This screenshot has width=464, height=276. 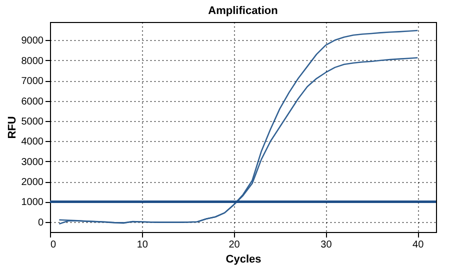 I want to click on x-tick-label: 0, so click(x=53, y=245).